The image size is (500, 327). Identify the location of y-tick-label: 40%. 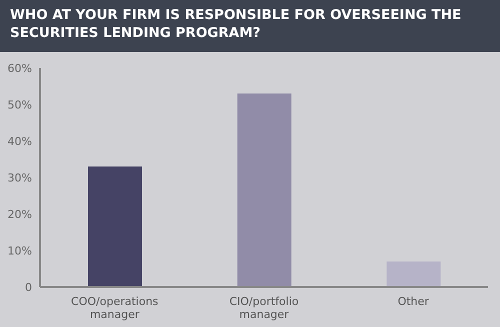
(20, 141).